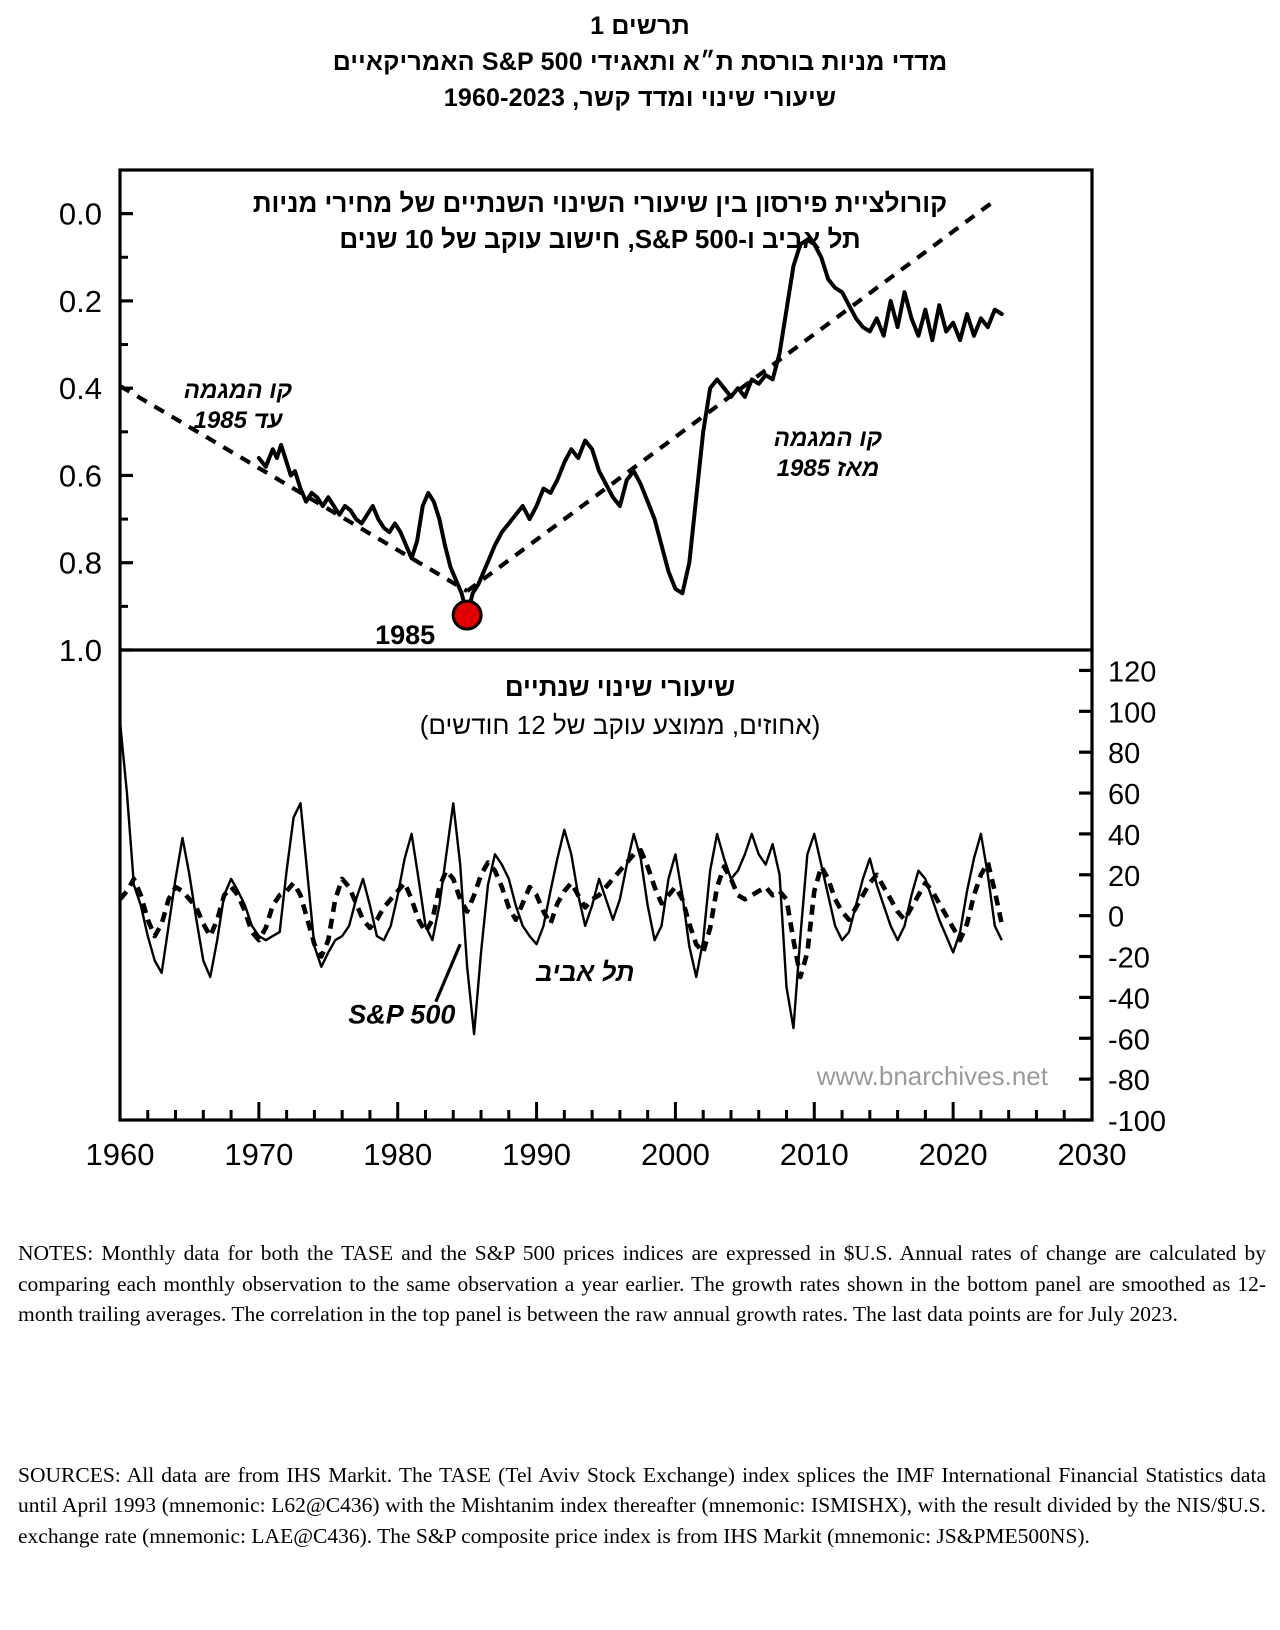 The image size is (1280, 1630). Describe the element at coordinates (675, 1154) in the screenshot. I see `x-tick-label: 2000` at that location.